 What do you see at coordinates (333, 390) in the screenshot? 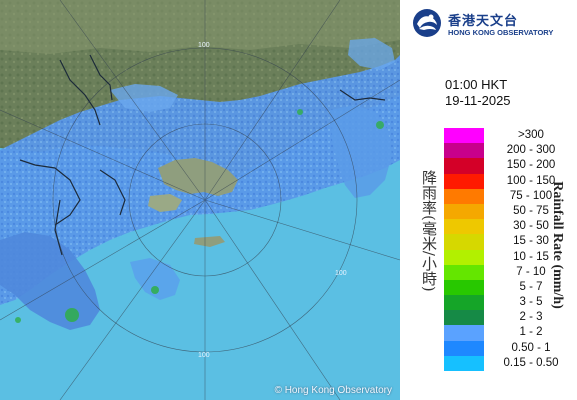
I see `map-copyright: © Hong Kong Observatory` at bounding box center [333, 390].